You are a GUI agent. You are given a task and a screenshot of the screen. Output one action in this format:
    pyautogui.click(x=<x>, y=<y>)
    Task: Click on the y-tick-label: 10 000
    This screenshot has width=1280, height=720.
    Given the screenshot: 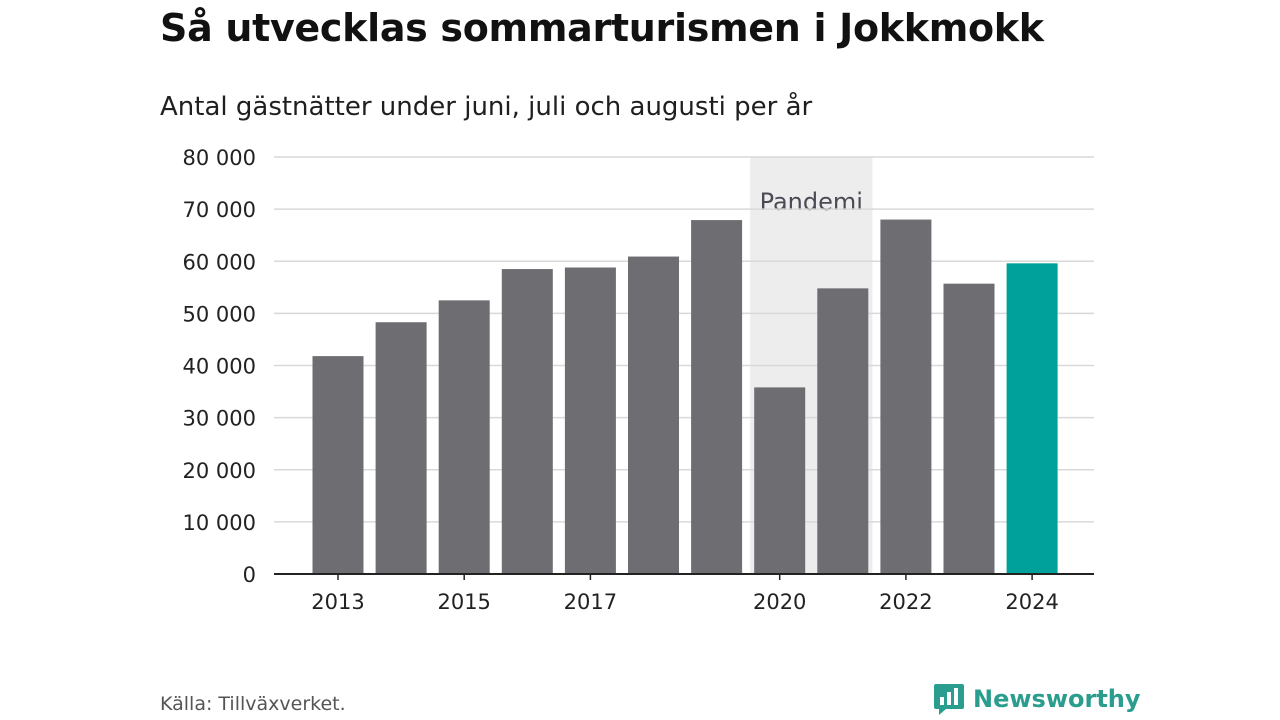 What is the action you would take?
    pyautogui.click(x=219, y=523)
    